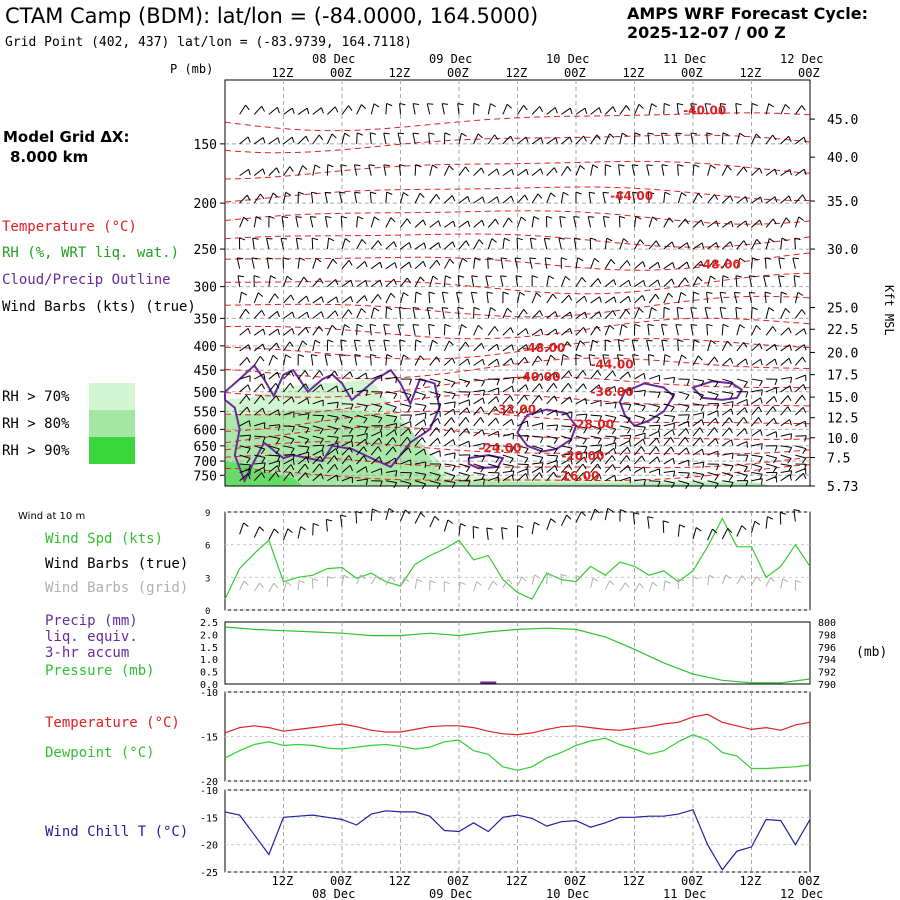 Image resolution: width=900 pixels, height=900 pixels. What do you see at coordinates (388, 581) in the screenshot?
I see `wind-barb-grid` at bounding box center [388, 581].